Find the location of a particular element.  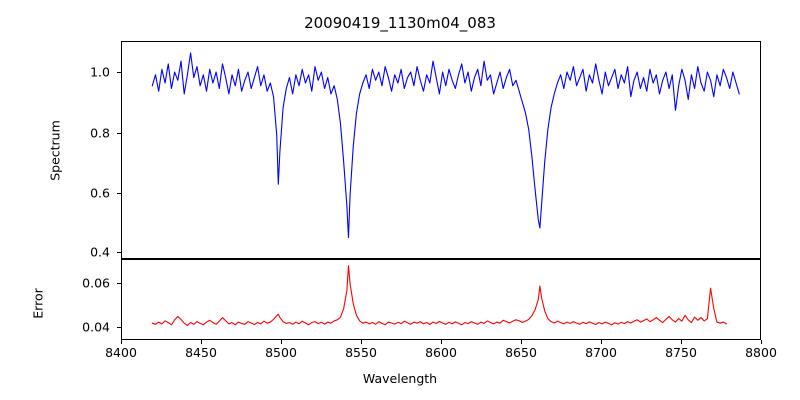

ytick-spectrum-4: 0.4 is located at coordinates (100, 252).